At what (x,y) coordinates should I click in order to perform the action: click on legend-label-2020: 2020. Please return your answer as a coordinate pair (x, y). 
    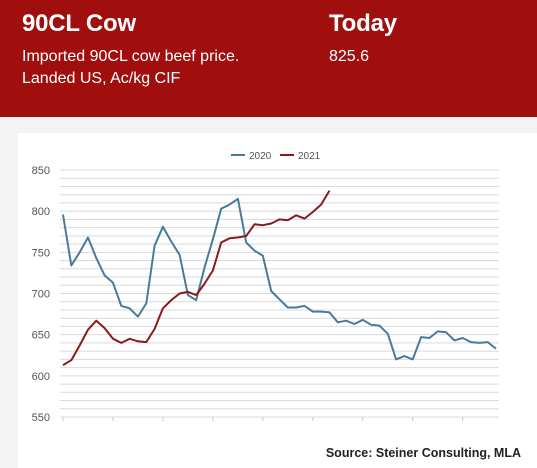
    Looking at the image, I should click on (260, 156).